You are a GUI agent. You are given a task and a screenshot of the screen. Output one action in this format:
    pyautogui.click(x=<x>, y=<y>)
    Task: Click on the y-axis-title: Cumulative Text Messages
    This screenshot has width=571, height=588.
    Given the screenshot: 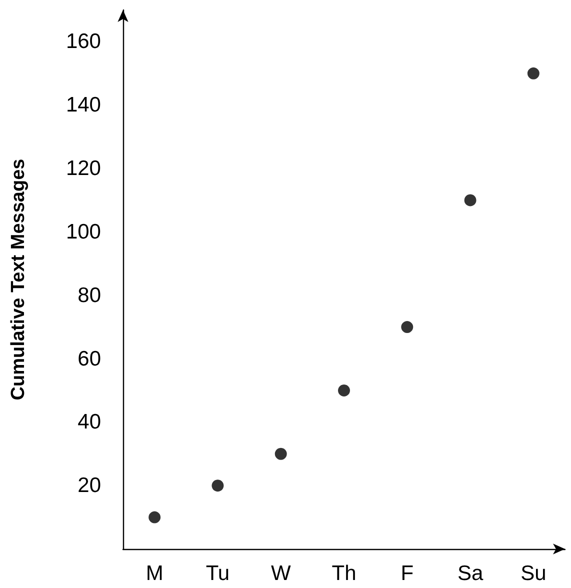 What is the action you would take?
    pyautogui.click(x=18, y=279)
    